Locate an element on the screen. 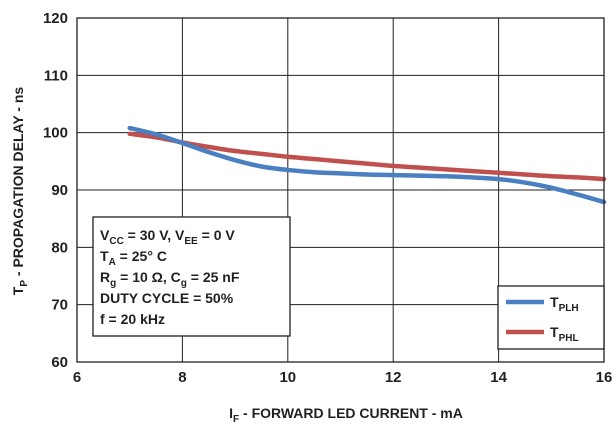 Image resolution: width=616 pixels, height=427 pixels. y-tick-label: 120 is located at coordinates (55, 18).